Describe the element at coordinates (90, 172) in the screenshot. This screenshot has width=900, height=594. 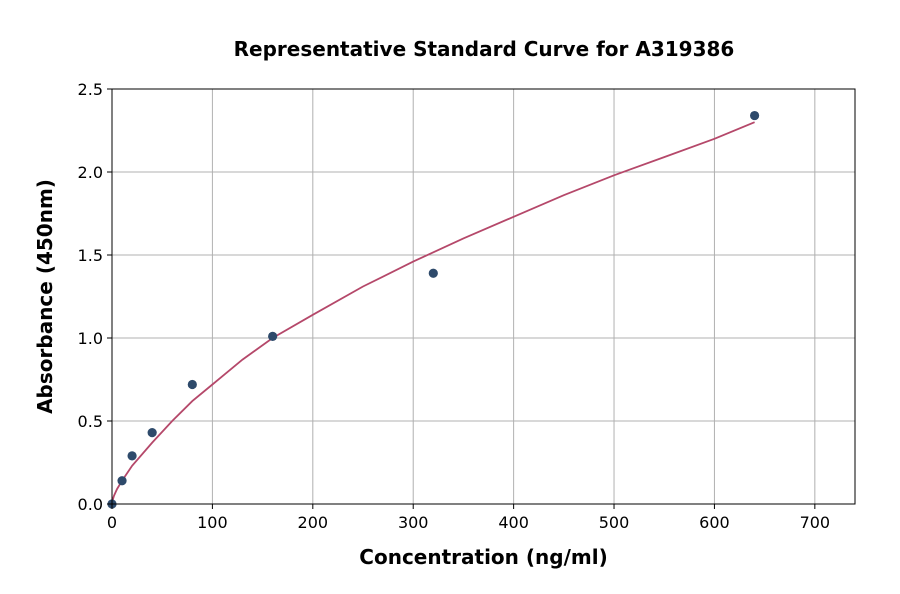
I see `y-tick-label: 2.0` at that location.